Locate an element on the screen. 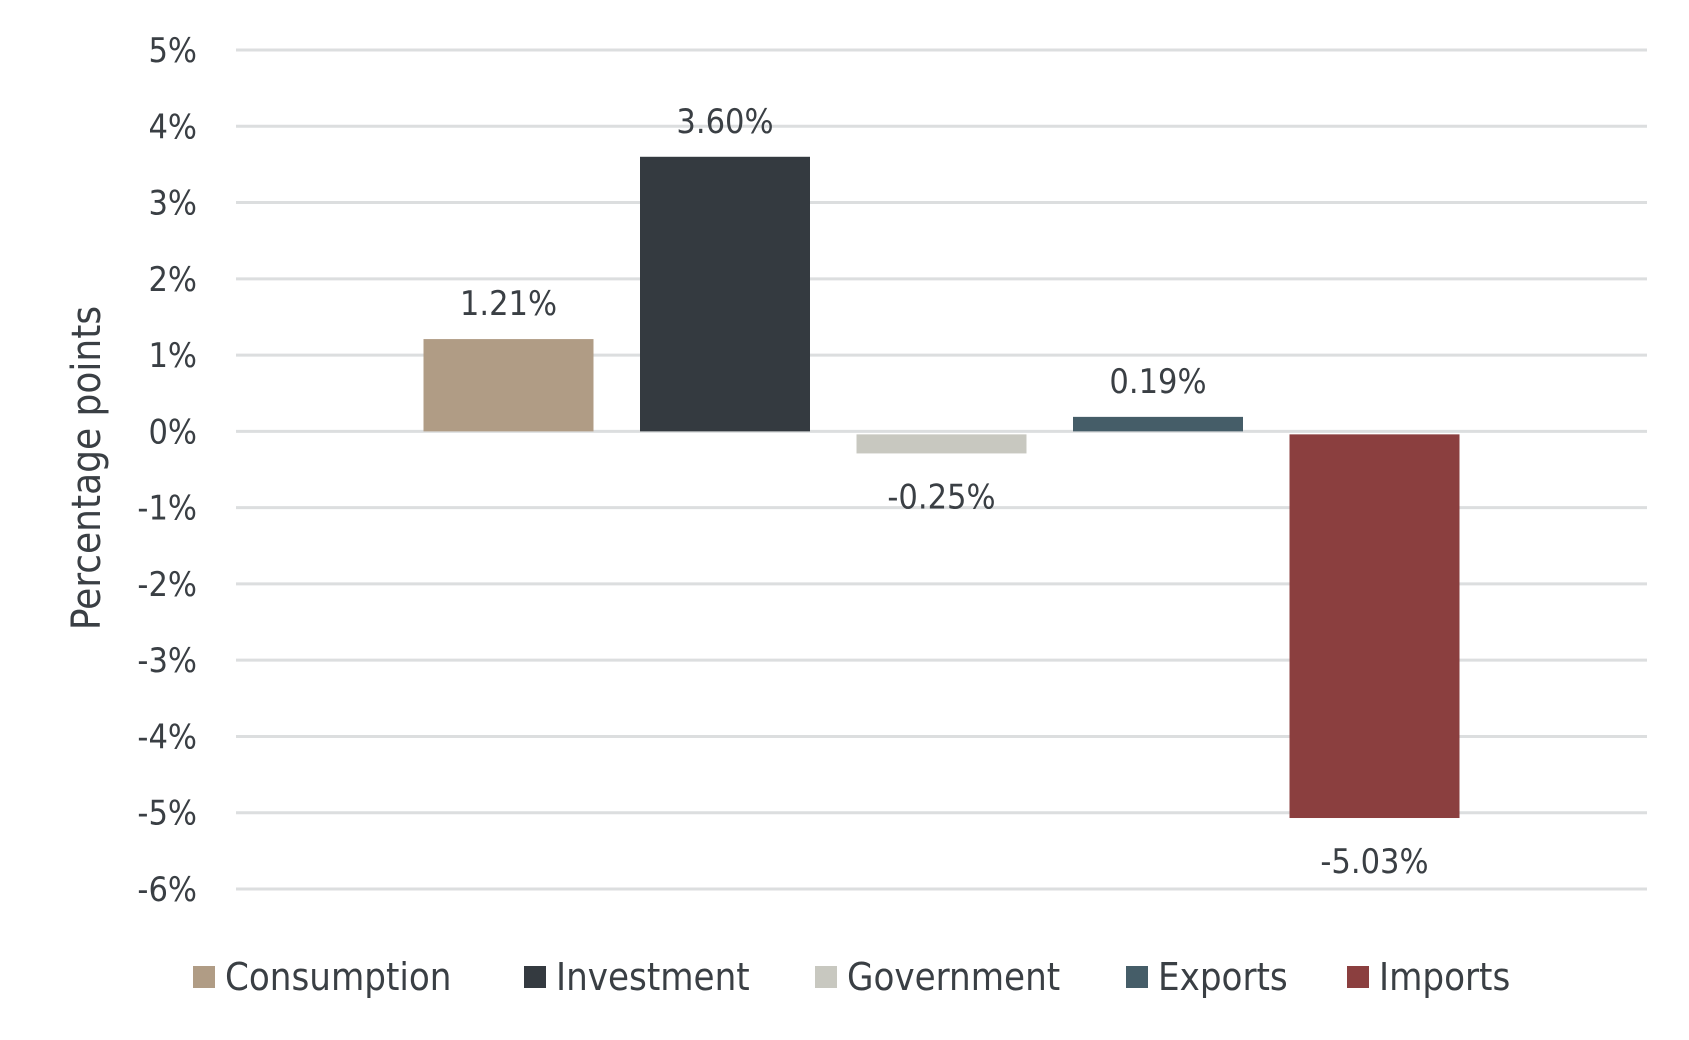 This screenshot has height=1040, width=1689. legend-item-imports: Imports is located at coordinates (1428, 977).